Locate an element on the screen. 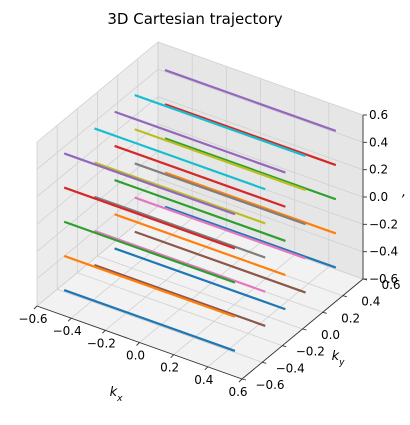 The height and width of the screenshot is (425, 410). y-tick-label: −0.4 is located at coordinates (290, 368).